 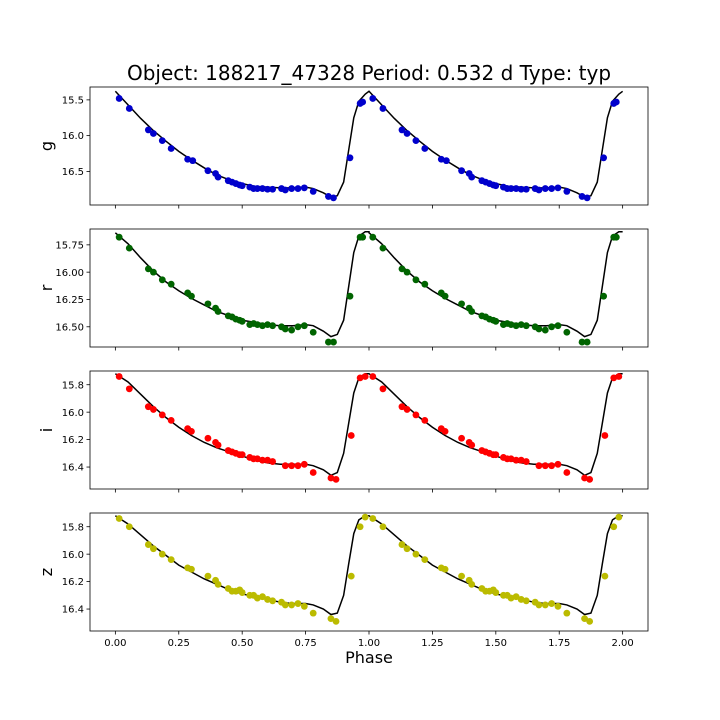 What do you see at coordinates (46, 430) in the screenshot?
I see `y-axis-label-i: i` at bounding box center [46, 430].